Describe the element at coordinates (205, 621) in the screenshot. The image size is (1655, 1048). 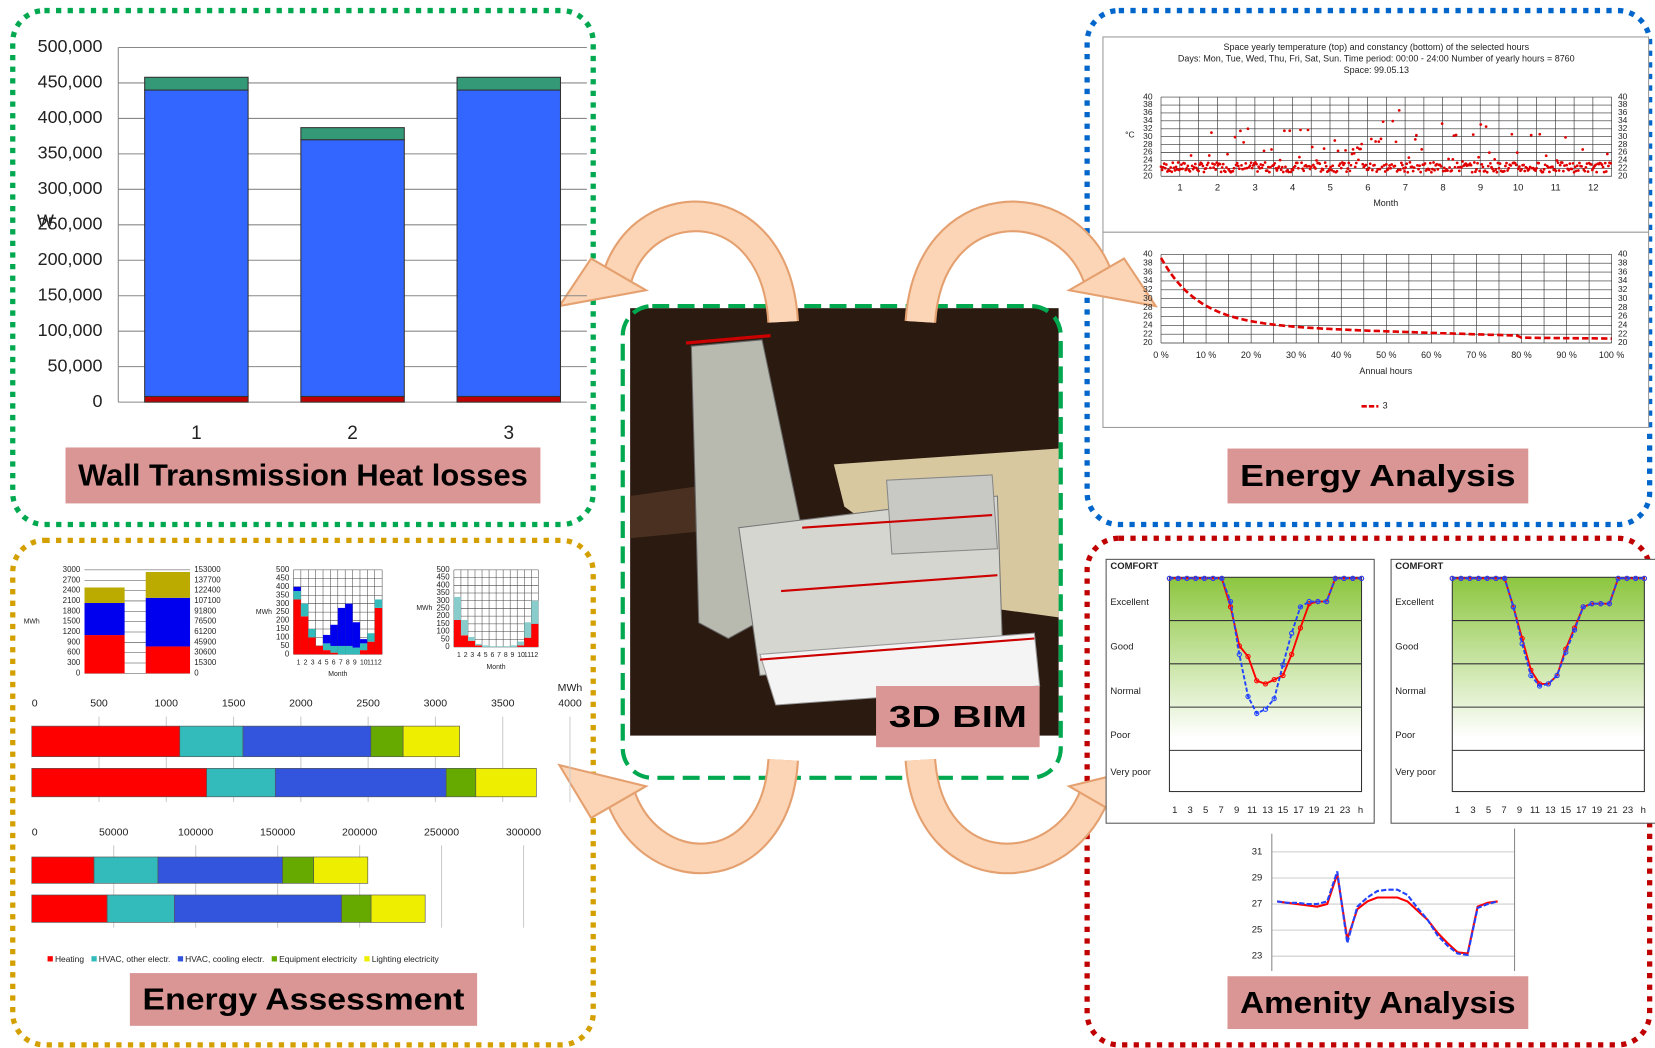
I see `text: 76500` at that location.